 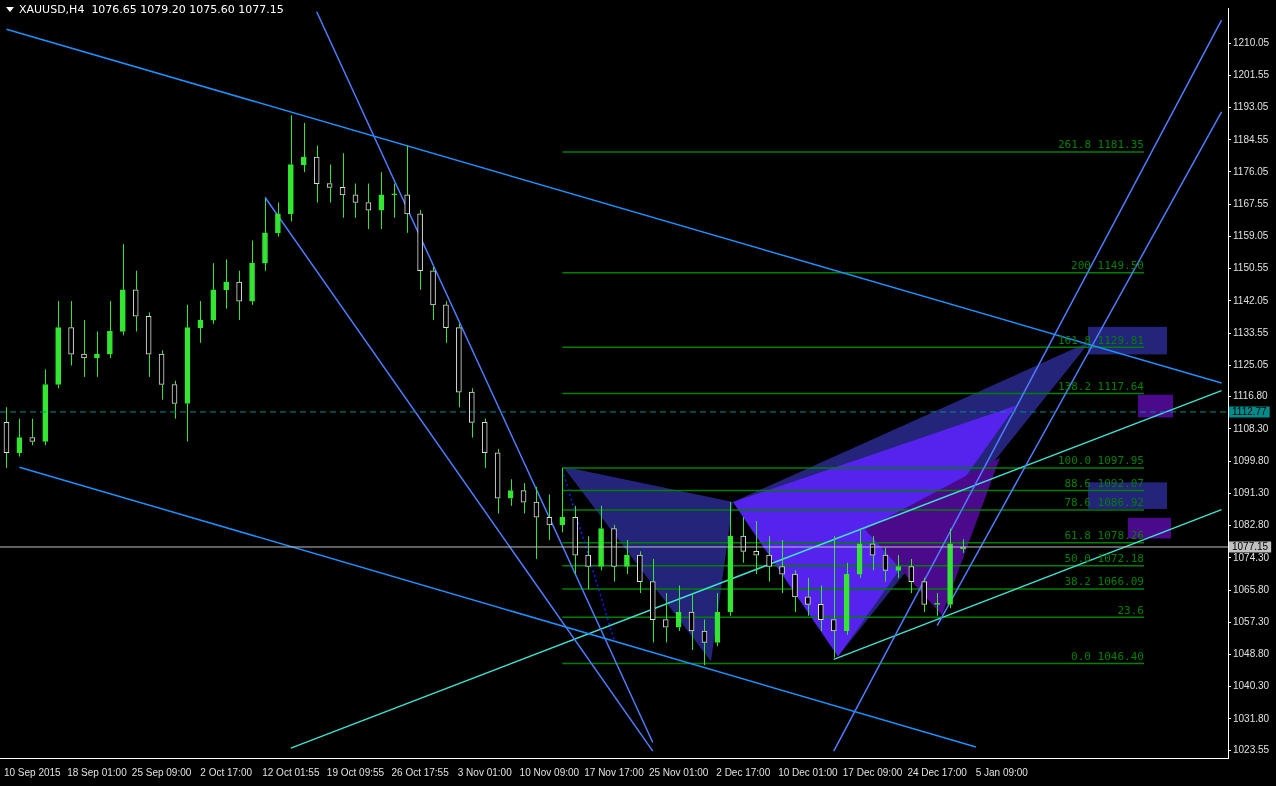 What do you see at coordinates (1251, 622) in the screenshot?
I see `y-tick-label: 1057.30` at bounding box center [1251, 622].